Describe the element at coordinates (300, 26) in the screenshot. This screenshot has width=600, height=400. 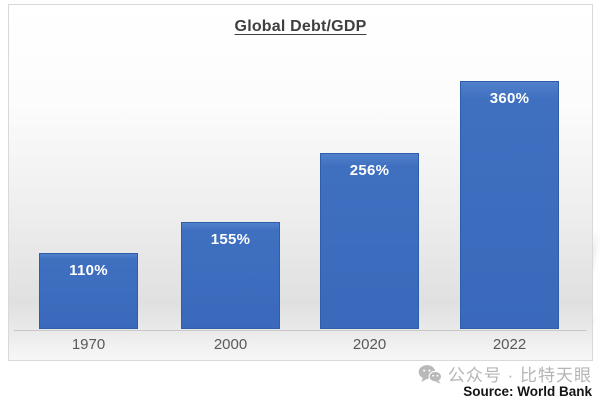
I see `chart-title: Global Debt/GDP` at that location.